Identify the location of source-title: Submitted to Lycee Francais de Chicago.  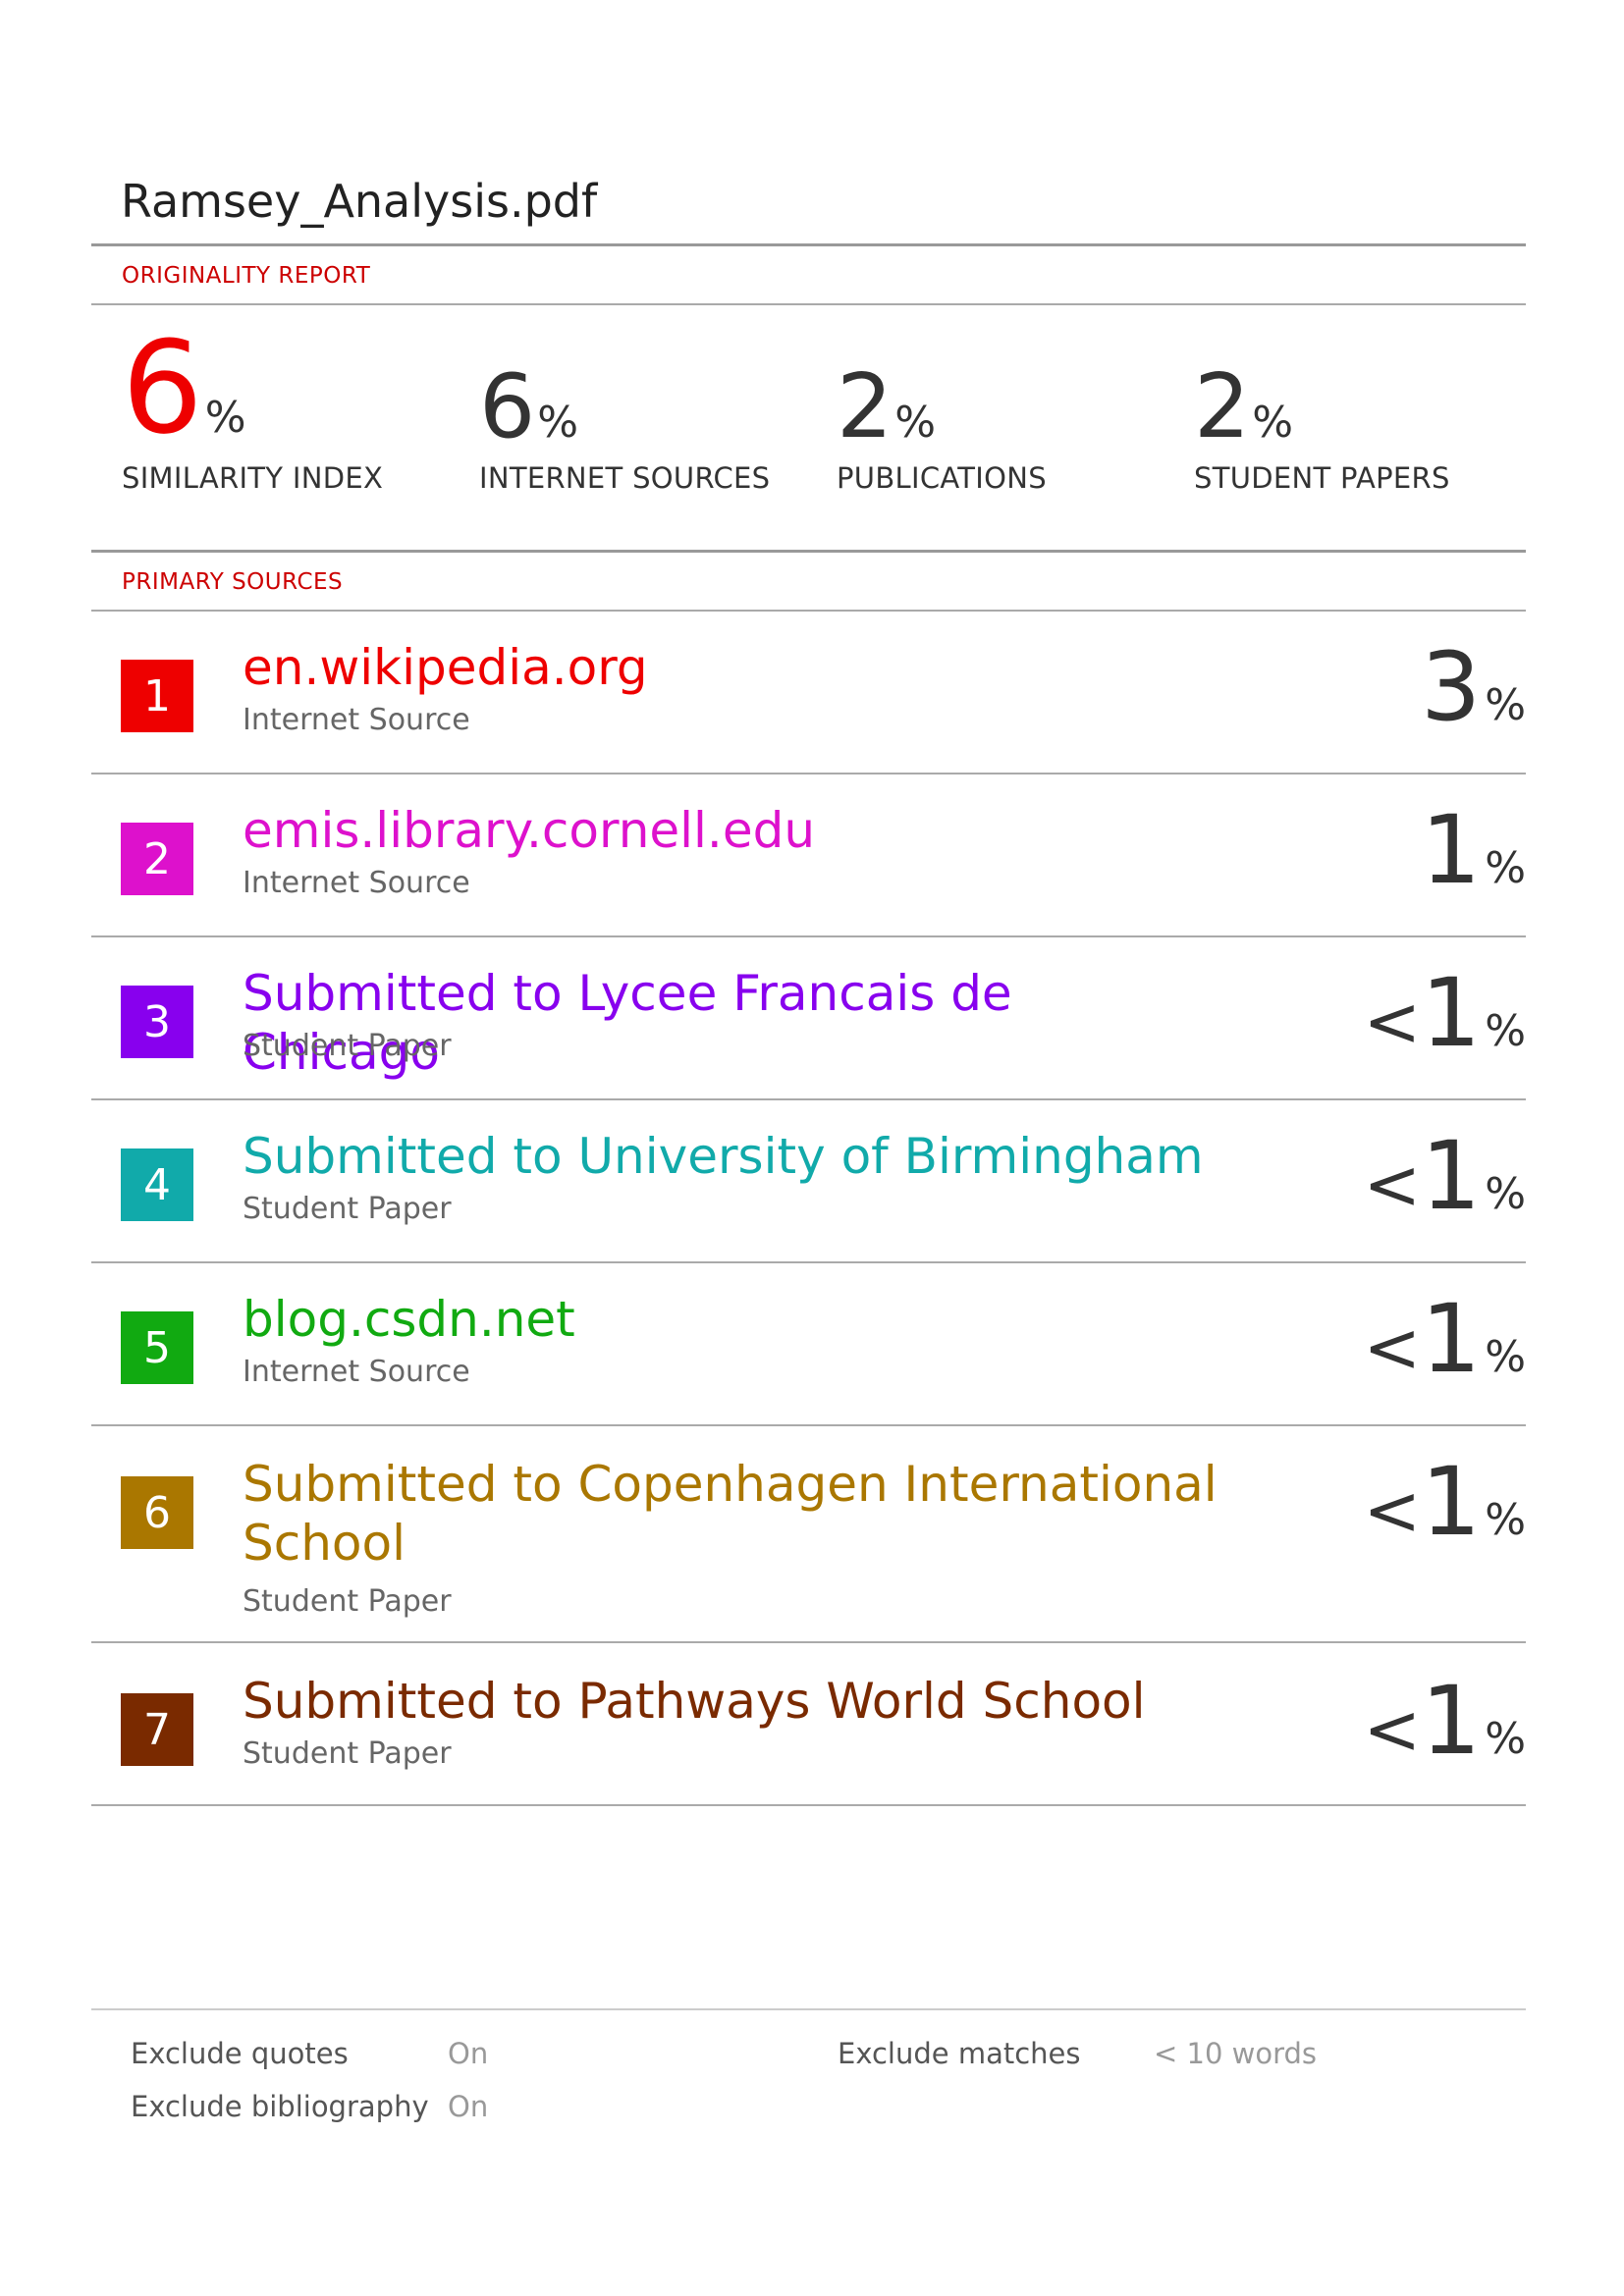
(627, 1023).